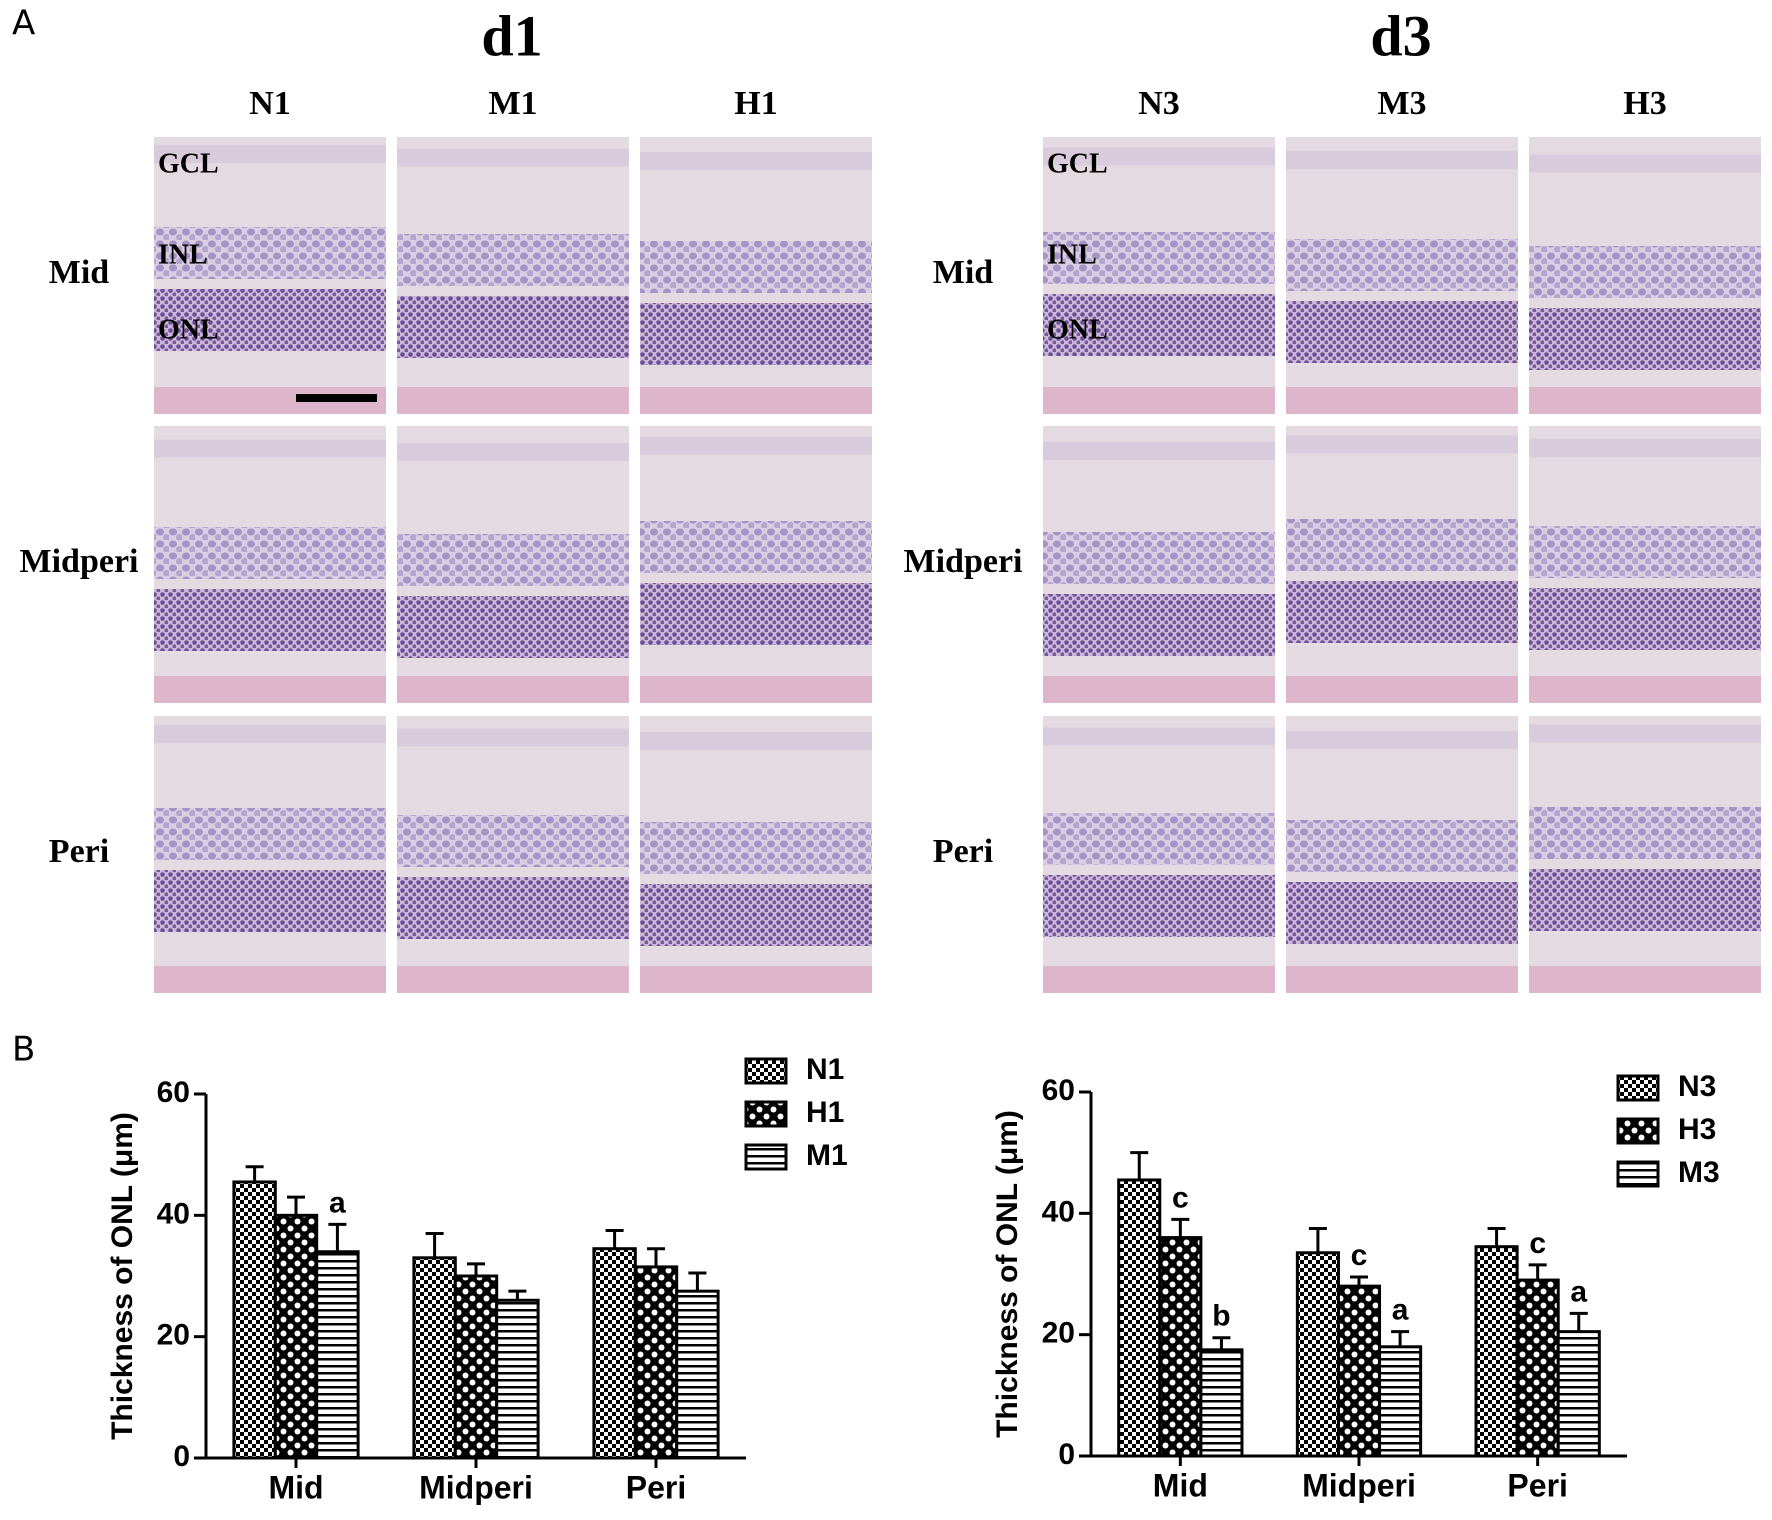 The image size is (1772, 1520). Describe the element at coordinates (1699, 1172) in the screenshot. I see `legend-label: M3` at that location.